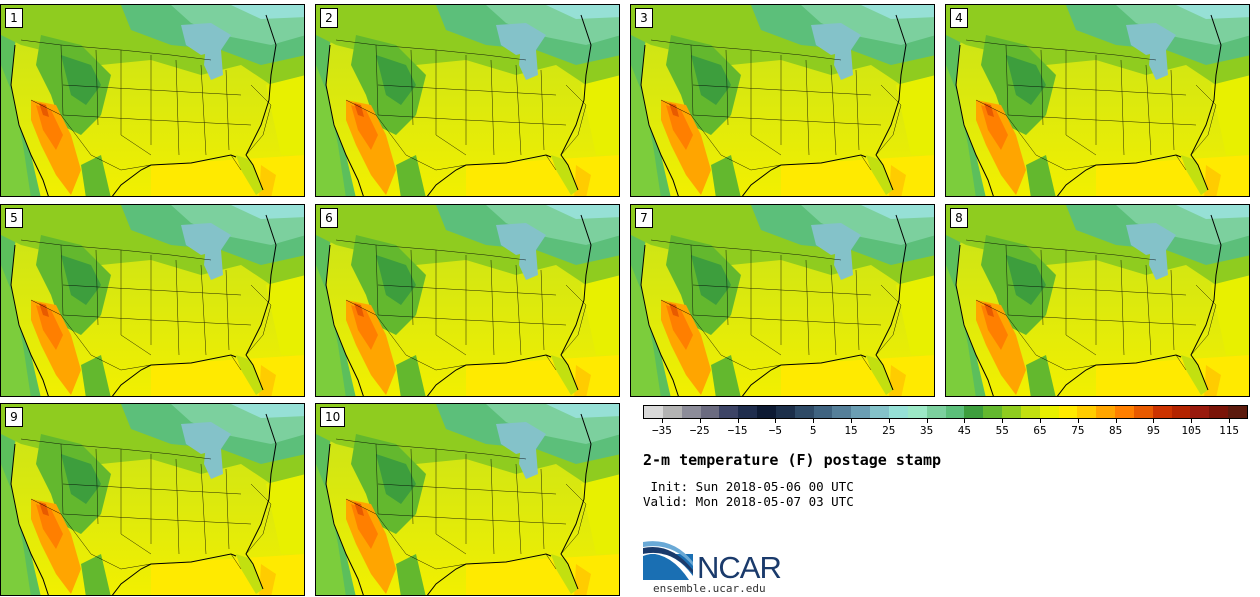 The image size is (1260, 597). Describe the element at coordinates (926, 430) in the screenshot. I see `colorbar-tick-label: 35` at that location.